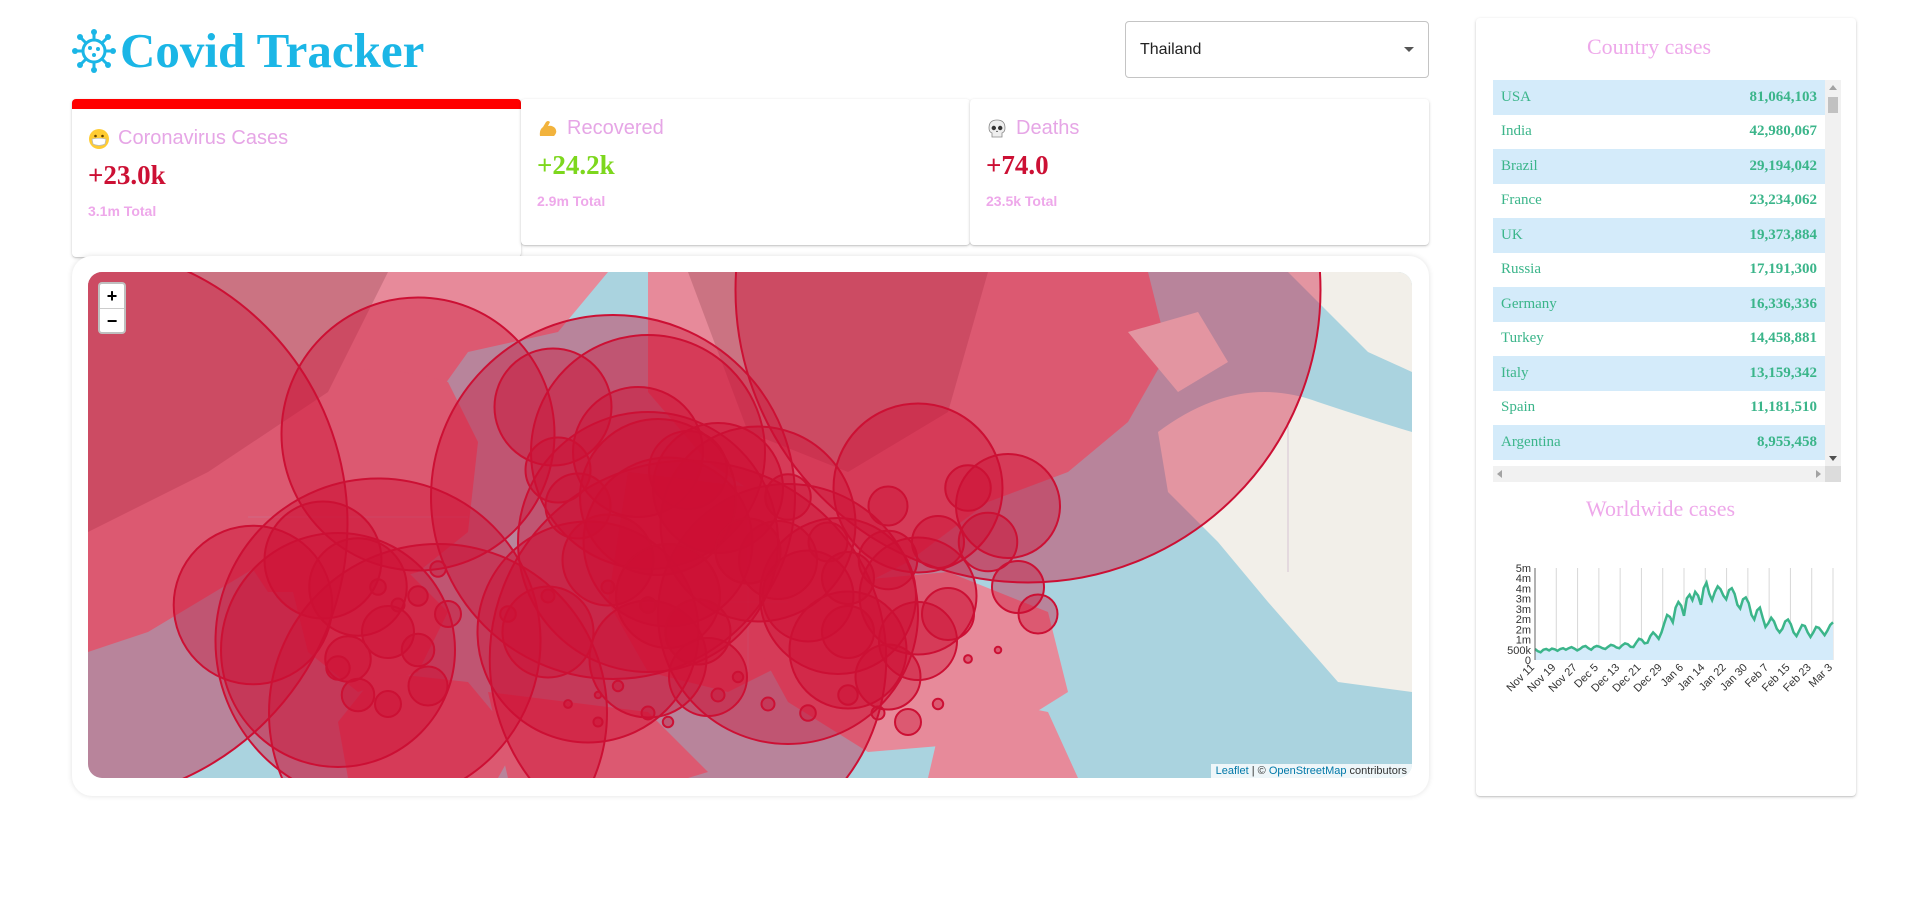 This screenshot has height=908, width=1905. Describe the element at coordinates (1659, 132) in the screenshot. I see `table-row: India 42,980,067` at that location.